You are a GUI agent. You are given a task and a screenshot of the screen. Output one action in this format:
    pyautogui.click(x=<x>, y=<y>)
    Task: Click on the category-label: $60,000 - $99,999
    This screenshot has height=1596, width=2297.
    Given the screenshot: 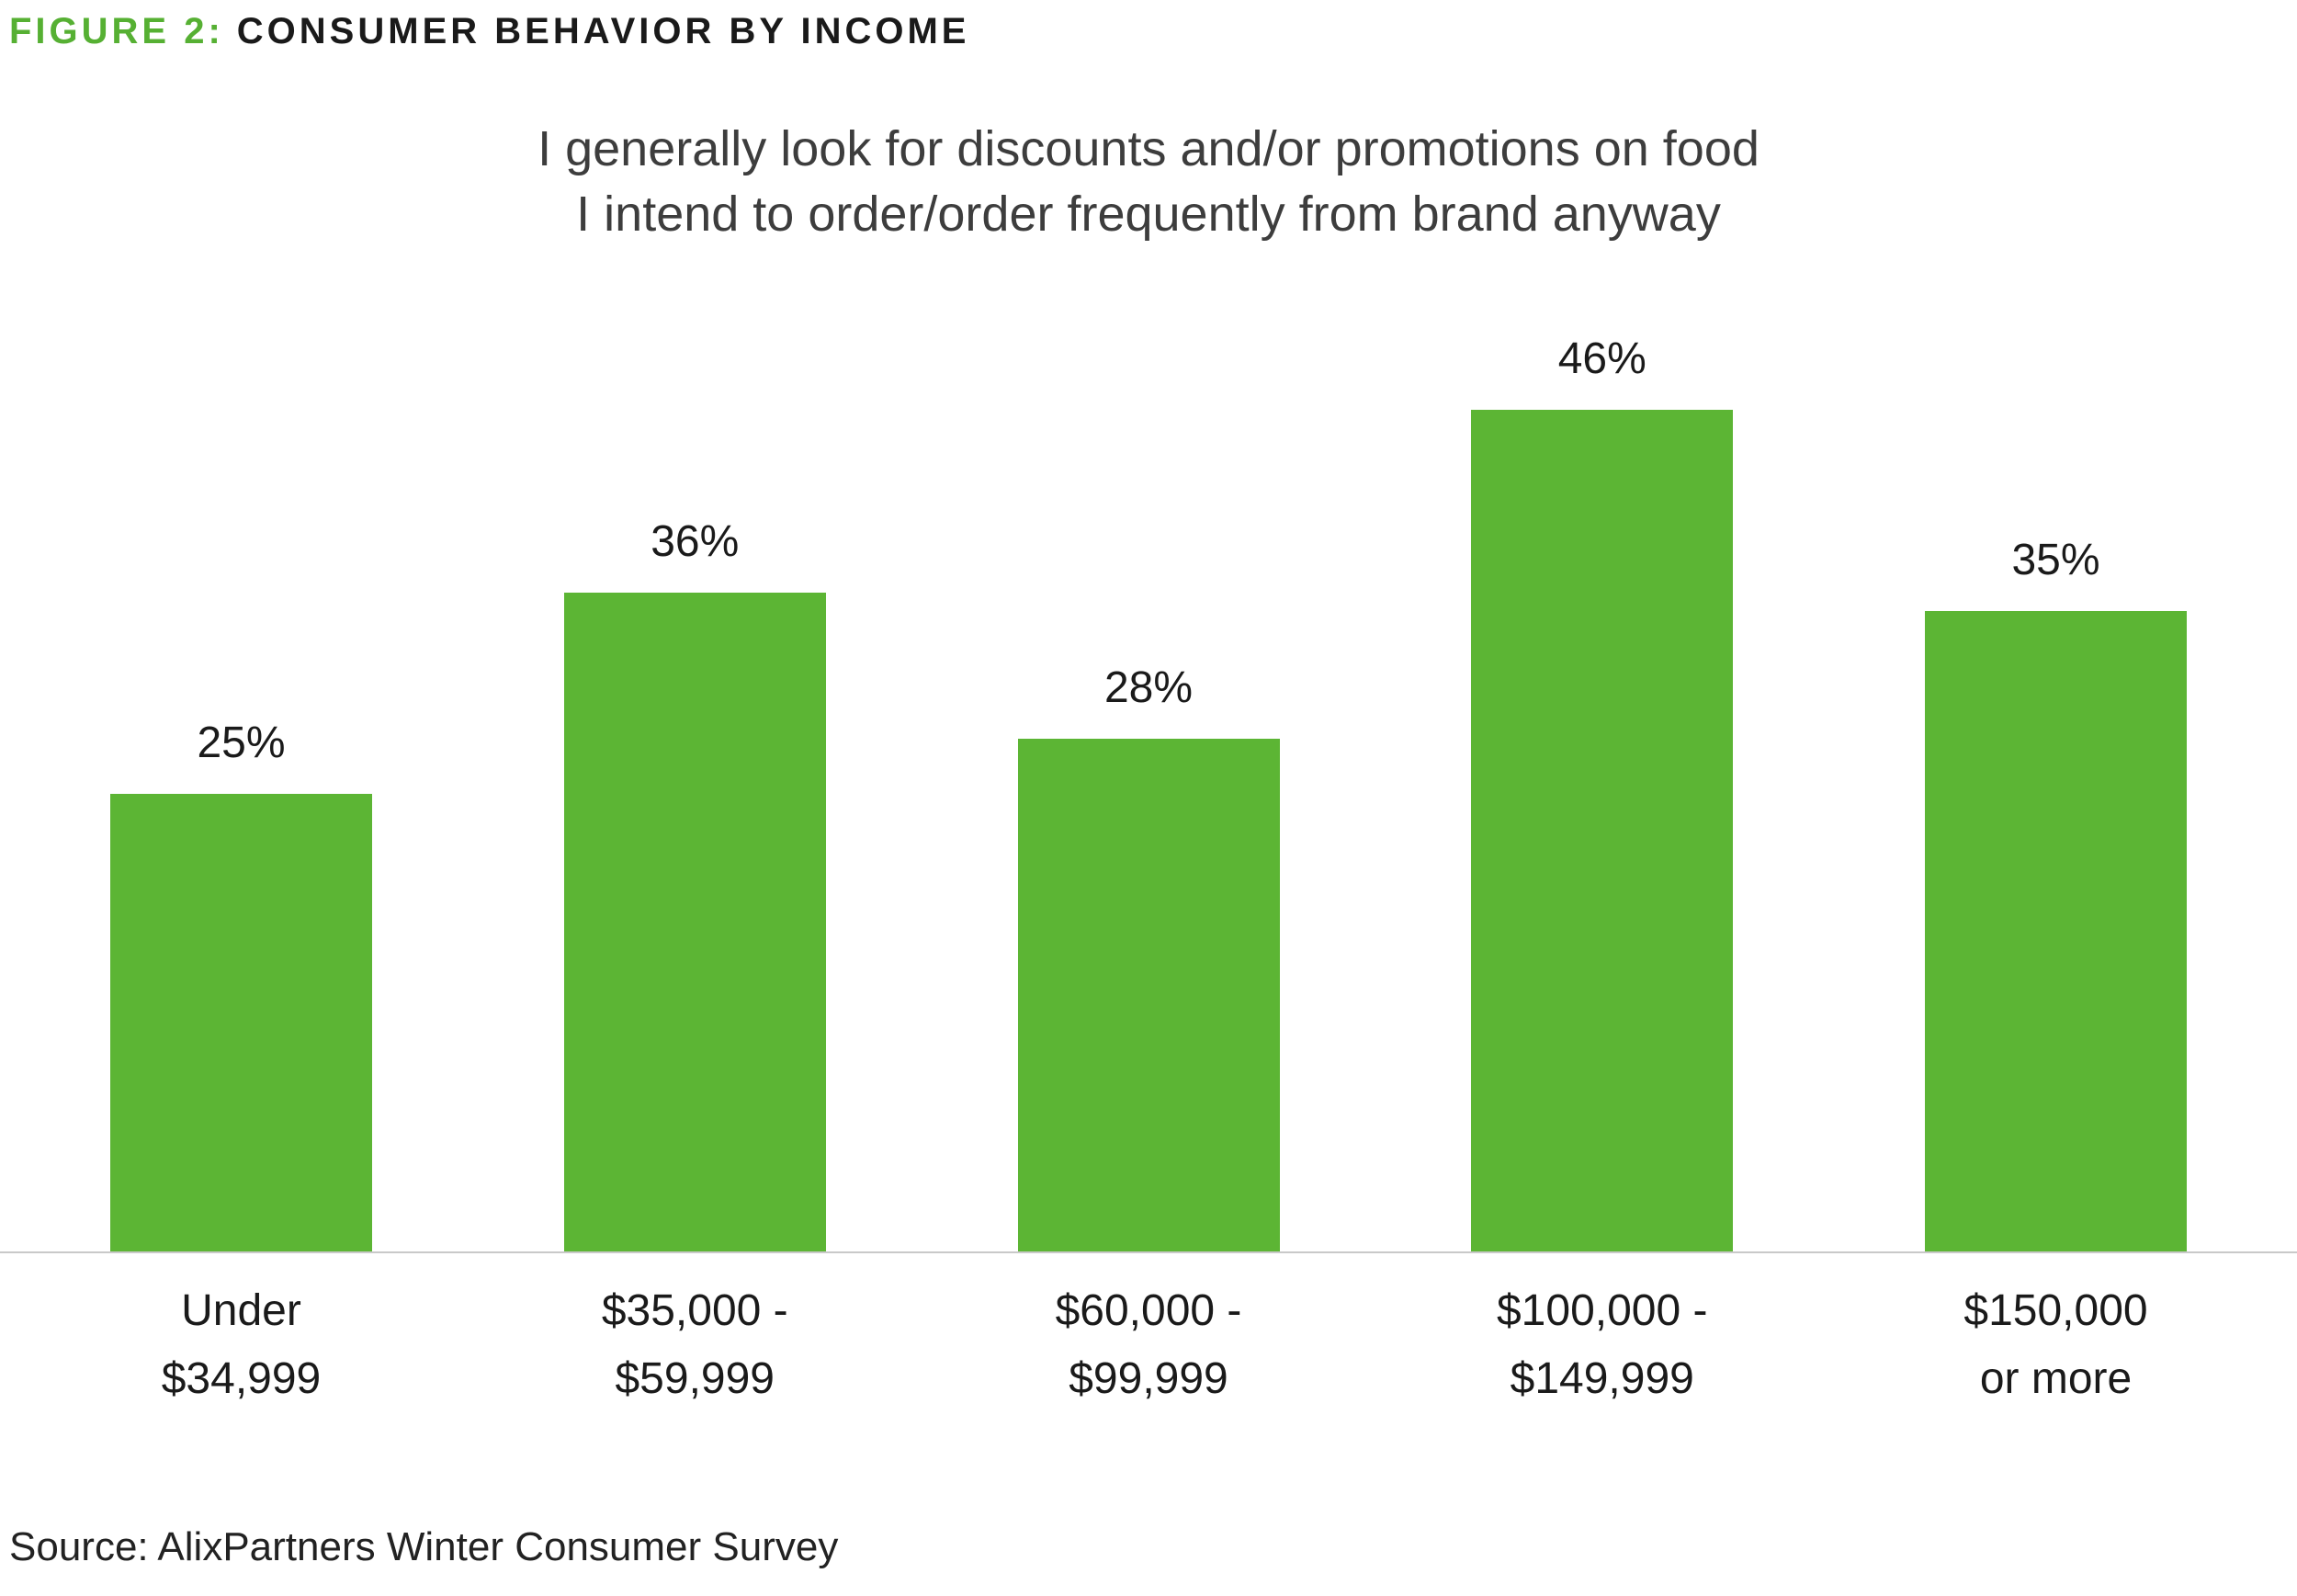 What is the action you would take?
    pyautogui.click(x=1149, y=1345)
    